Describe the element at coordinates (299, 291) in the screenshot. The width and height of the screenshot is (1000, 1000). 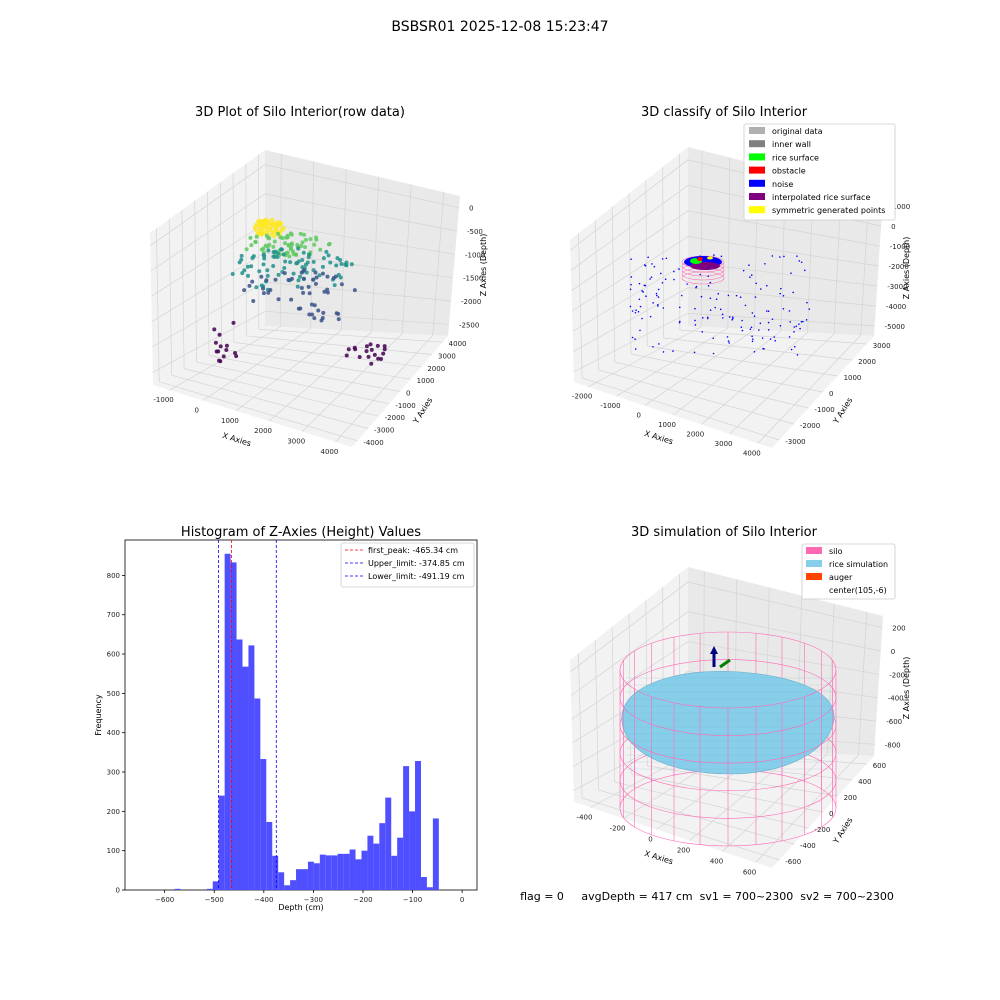
I see `raw-scatter-points` at that location.